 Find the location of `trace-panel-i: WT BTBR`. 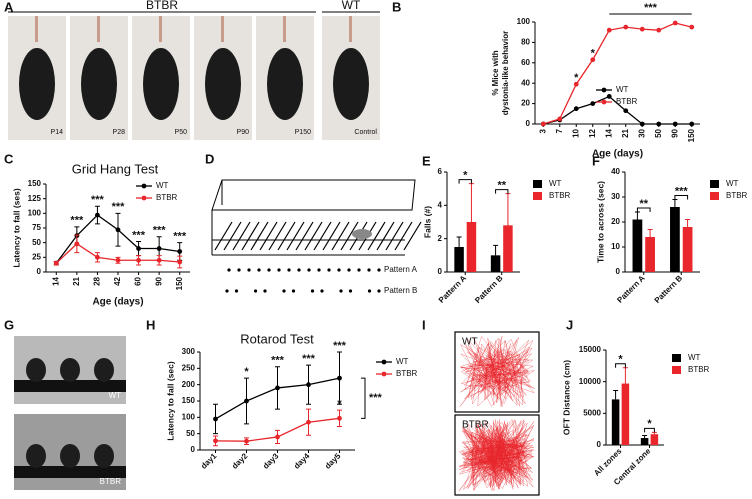

trace-panel-i: WT BTBR is located at coordinates (497, 413).